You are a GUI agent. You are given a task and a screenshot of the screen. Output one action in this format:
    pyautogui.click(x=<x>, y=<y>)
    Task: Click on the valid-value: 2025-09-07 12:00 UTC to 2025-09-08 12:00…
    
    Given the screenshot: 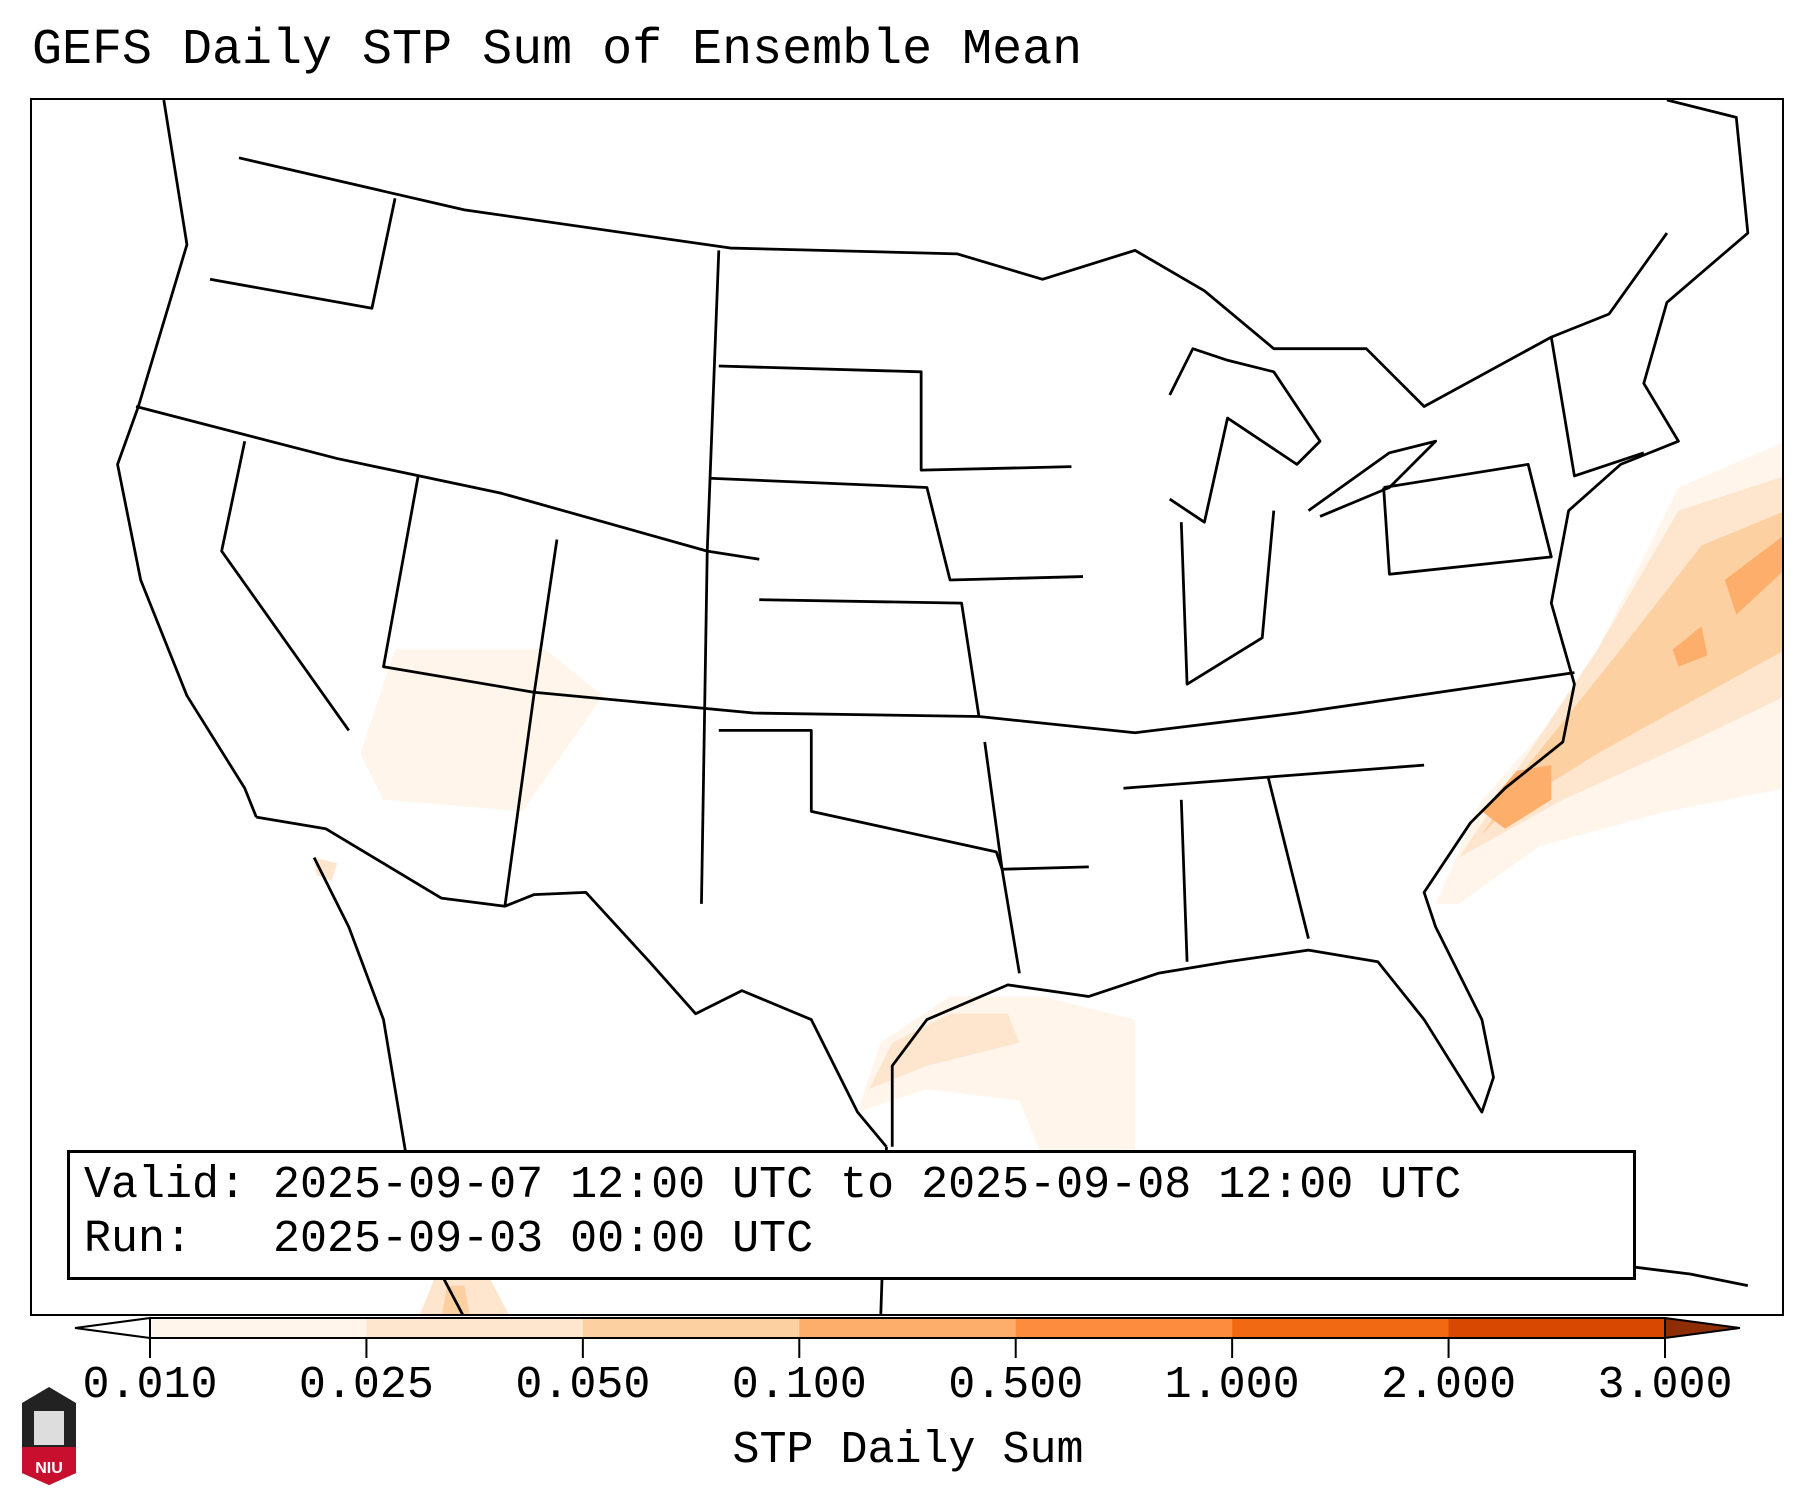 What is the action you would take?
    pyautogui.click(x=867, y=1185)
    